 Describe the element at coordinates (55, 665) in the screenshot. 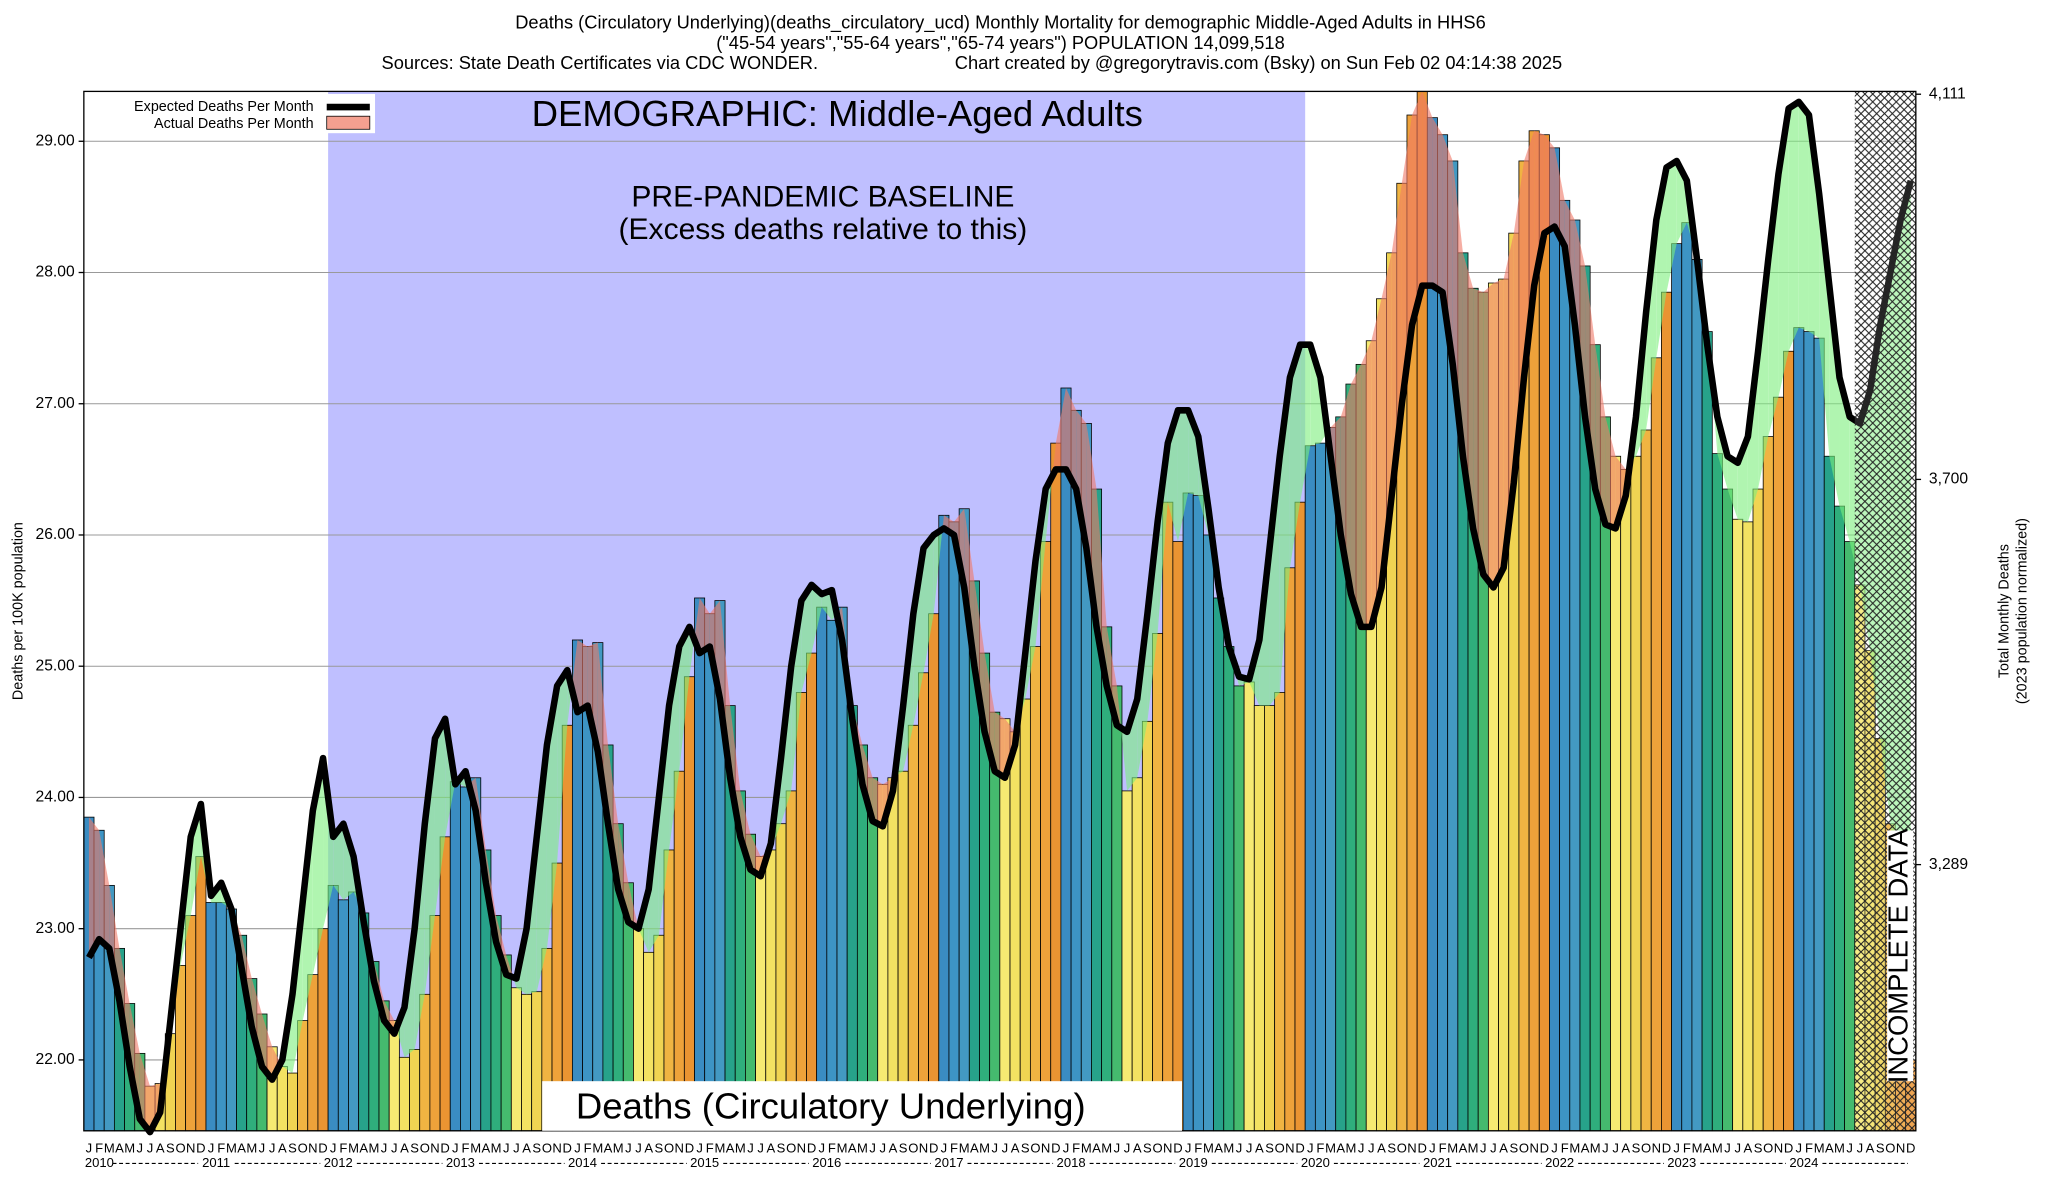

I see `y-tick-label: 25.00` at that location.